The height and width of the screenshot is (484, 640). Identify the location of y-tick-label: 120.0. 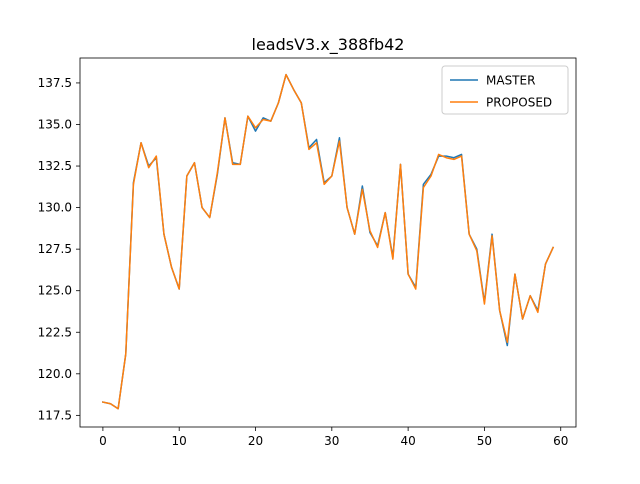
(55, 374).